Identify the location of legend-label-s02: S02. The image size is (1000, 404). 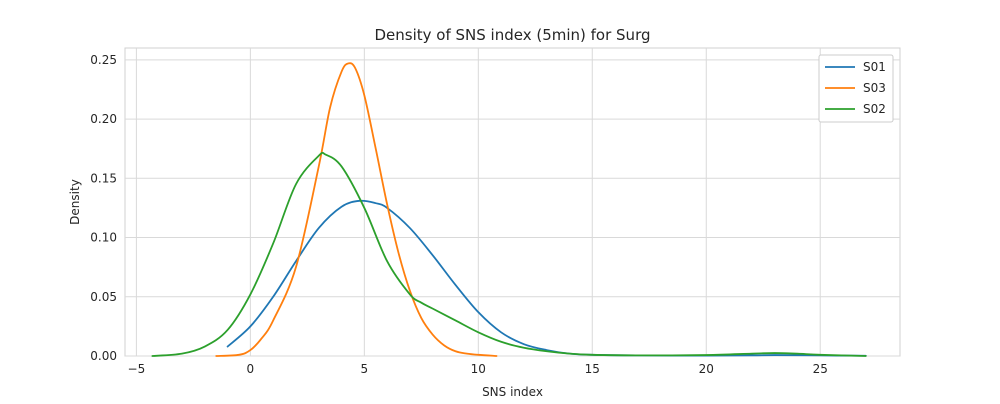
(874, 109).